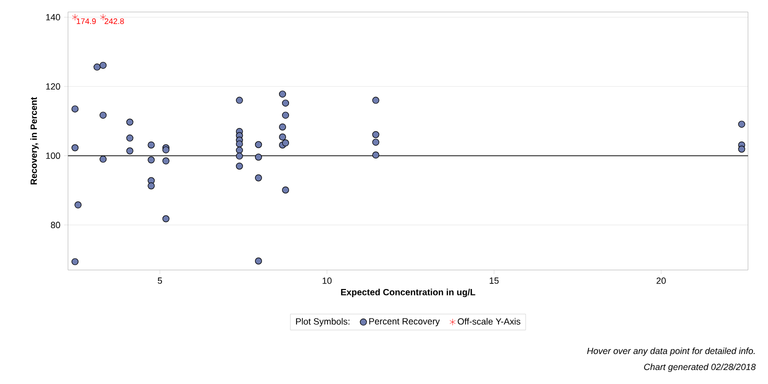 Image resolution: width=768 pixels, height=384 pixels. Describe the element at coordinates (53, 155) in the screenshot. I see `y-tick-label: 100` at that location.